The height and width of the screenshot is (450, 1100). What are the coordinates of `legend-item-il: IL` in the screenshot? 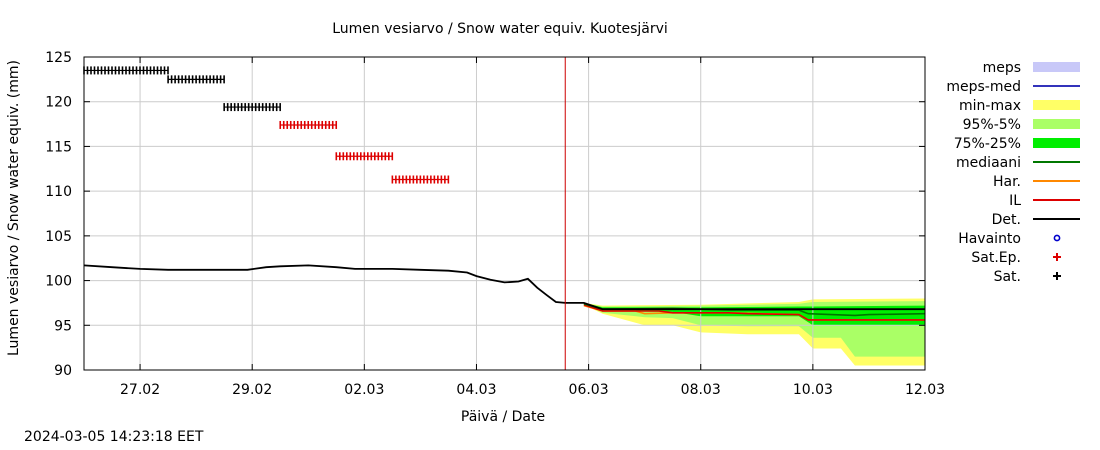 It's located at (1044, 201).